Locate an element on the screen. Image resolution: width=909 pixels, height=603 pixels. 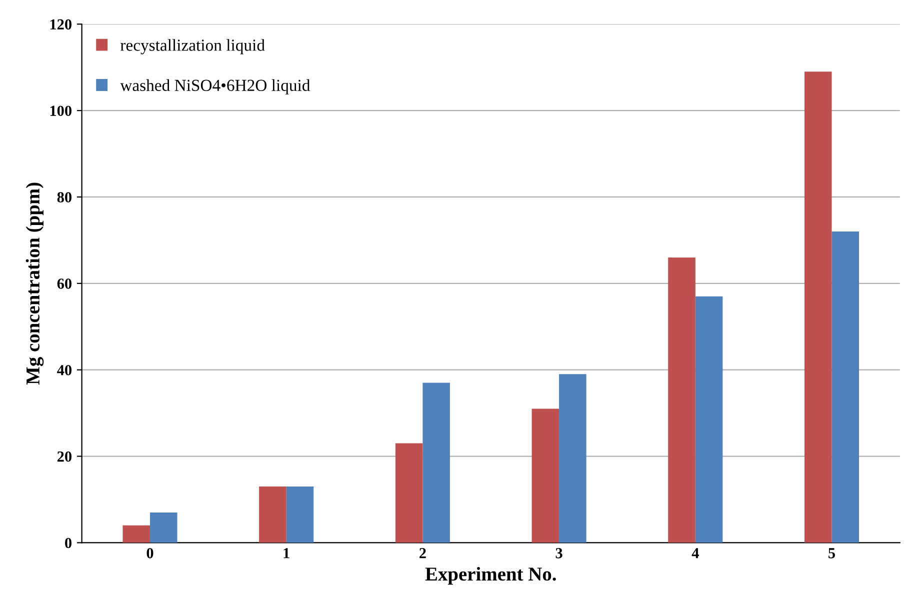
y-tick-label: 100 is located at coordinates (61, 111).